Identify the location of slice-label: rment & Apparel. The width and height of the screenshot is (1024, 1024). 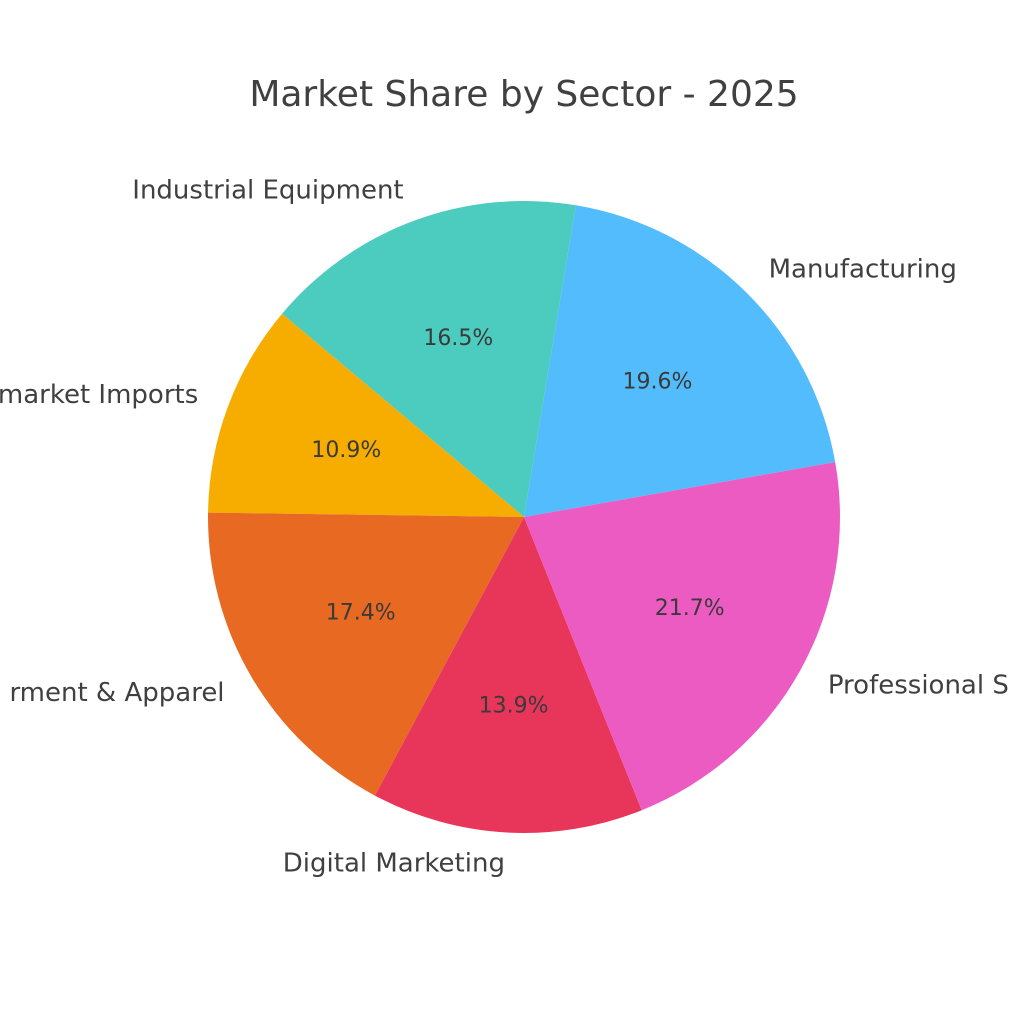
(116, 693).